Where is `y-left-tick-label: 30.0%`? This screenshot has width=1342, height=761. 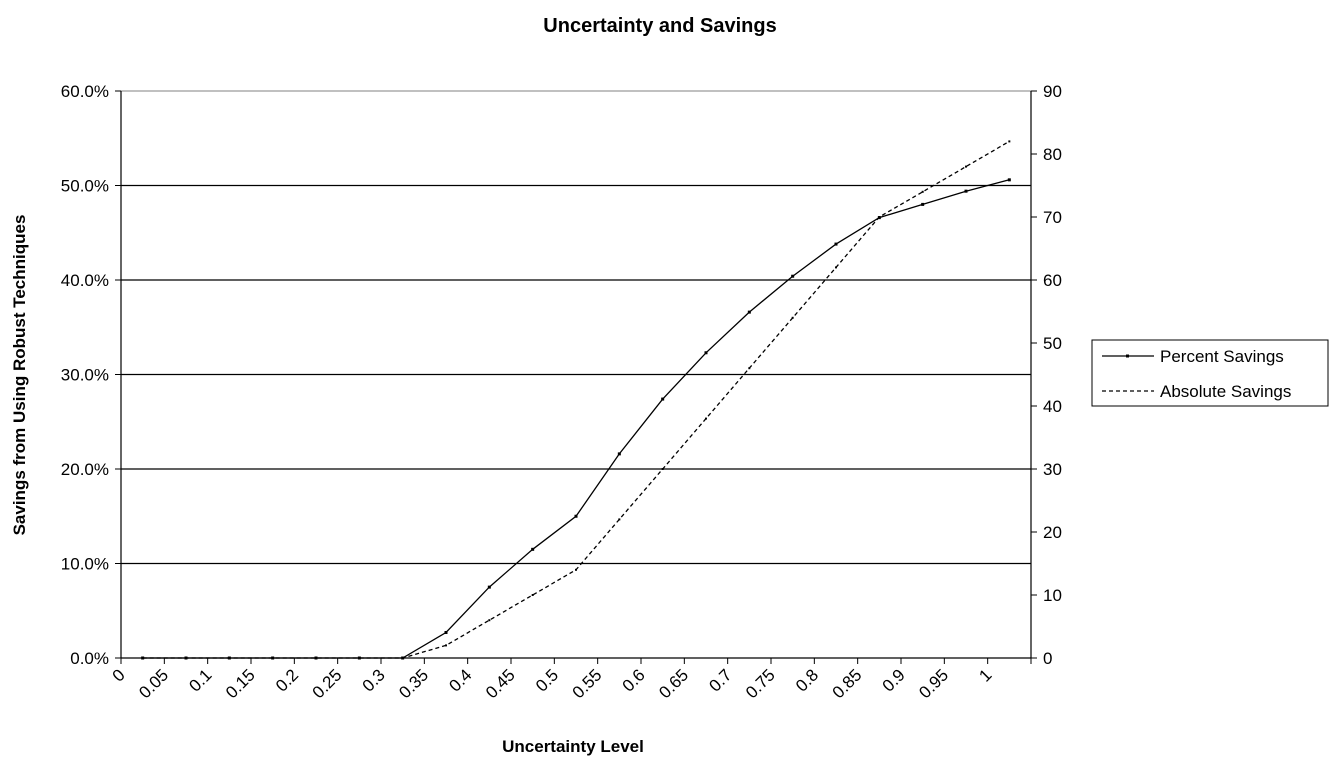
y-left-tick-label: 30.0% is located at coordinates (85, 375).